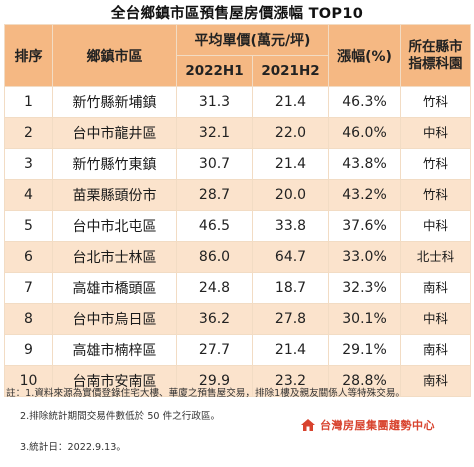 This screenshot has width=474, height=467. Describe the element at coordinates (290, 133) in the screenshot. I see `price-2021h2-cell: 22.0` at that location.